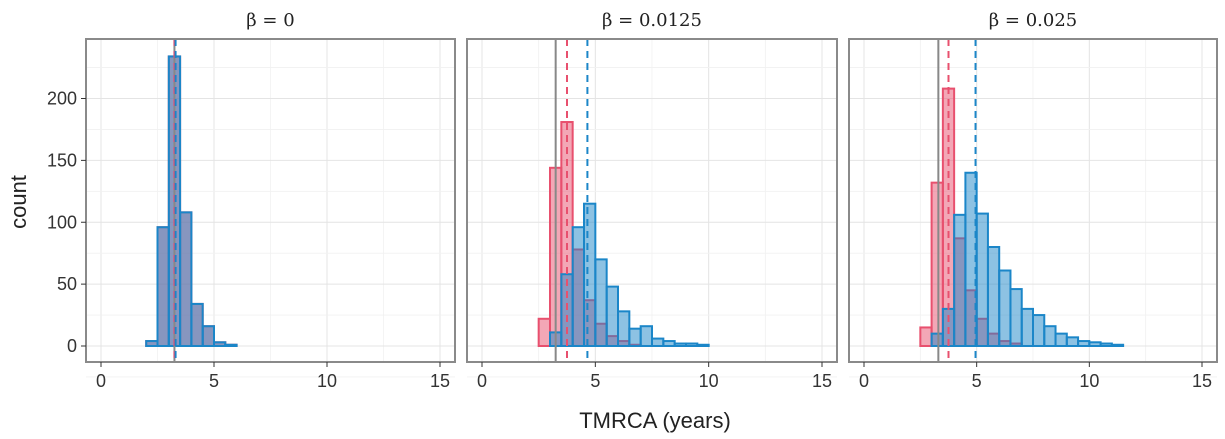 This screenshot has height=439, width=1225. Describe the element at coordinates (62, 160) in the screenshot. I see `y-tick-label: 150` at that location.